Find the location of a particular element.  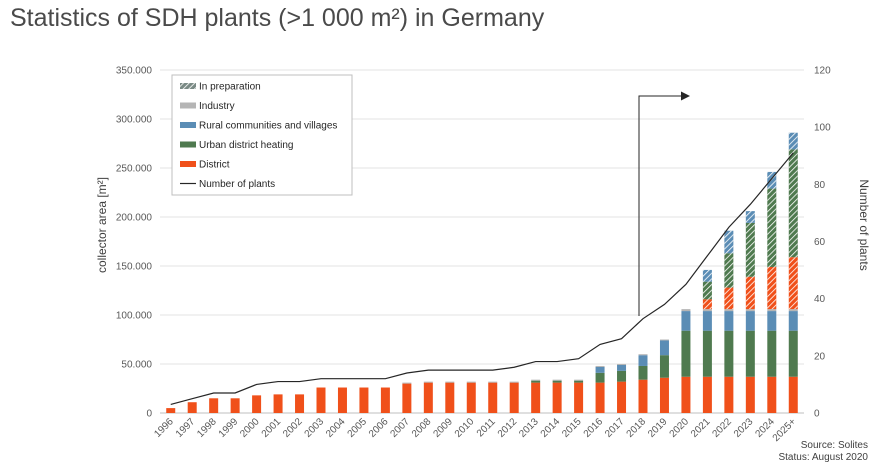

legend-label: District is located at coordinates (214, 165).